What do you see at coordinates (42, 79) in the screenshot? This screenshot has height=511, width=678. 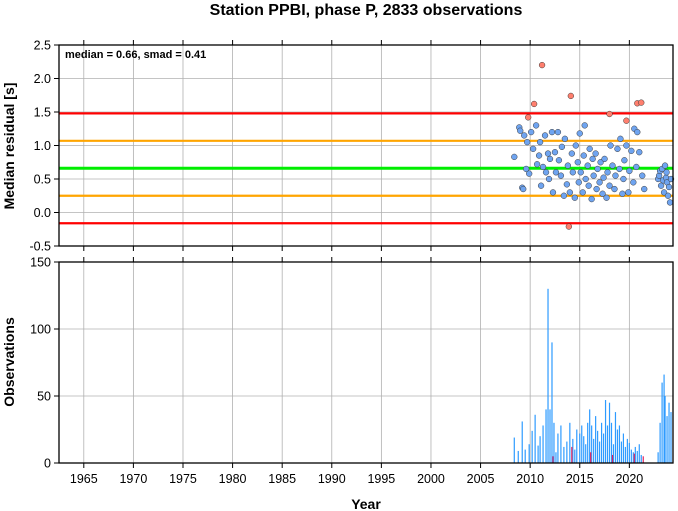 I see `residual-y-tick-label: 2.0` at bounding box center [42, 79].